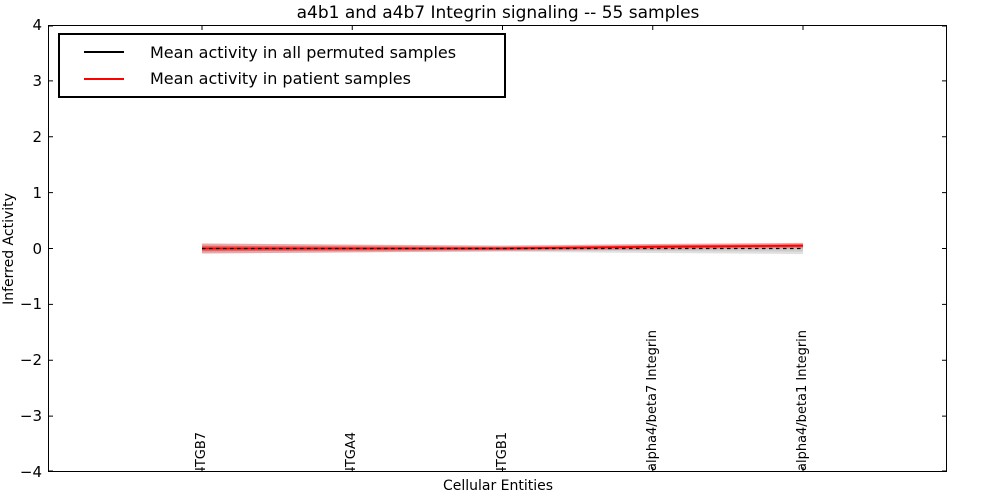 Image resolution: width=1000 pixels, height=500 pixels. What do you see at coordinates (280, 79) in the screenshot?
I see `legend-label: Mean activity in patient samples` at bounding box center [280, 79].